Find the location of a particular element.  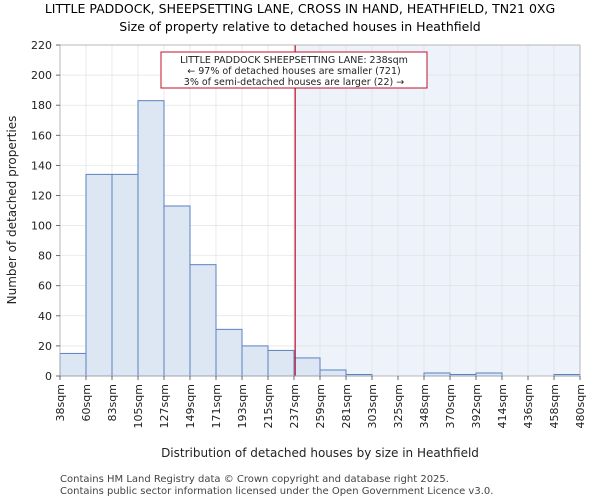

x-tick-label: 127sqm is located at coordinates (164, 406).